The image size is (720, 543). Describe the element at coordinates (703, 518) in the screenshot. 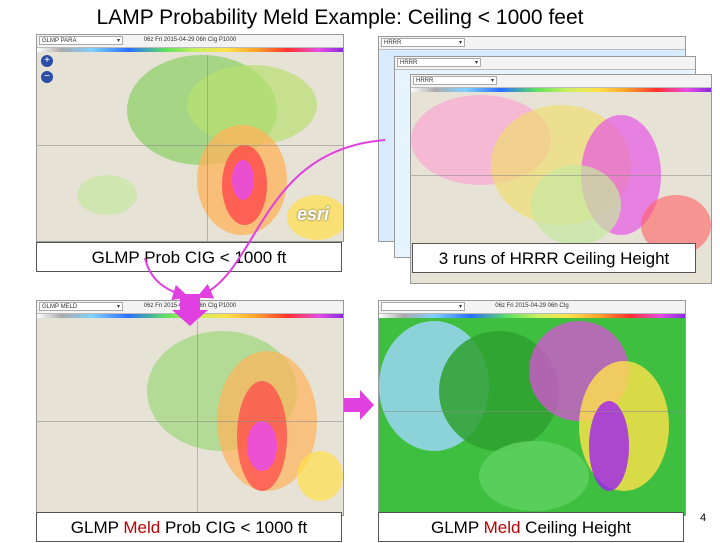

I see `page-number: 4` at that location.